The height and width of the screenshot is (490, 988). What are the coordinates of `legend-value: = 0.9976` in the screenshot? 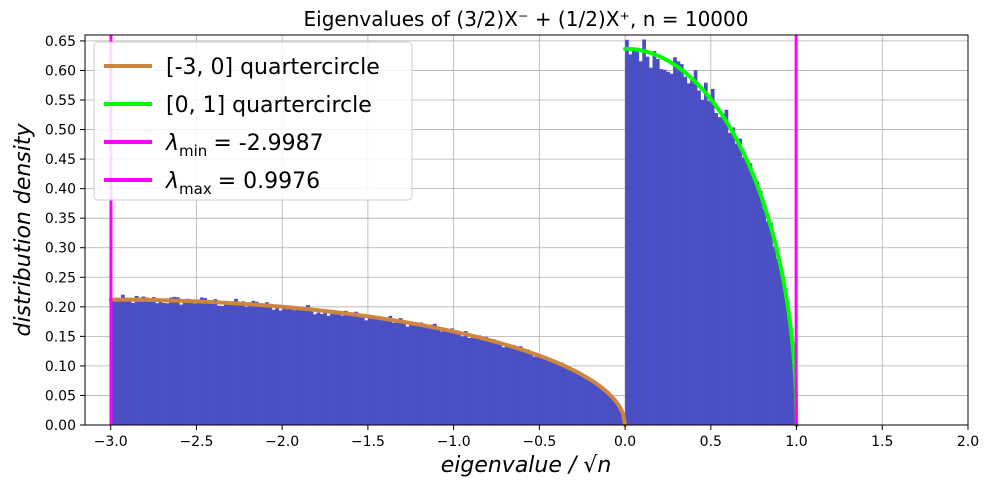 It's located at (269, 181).